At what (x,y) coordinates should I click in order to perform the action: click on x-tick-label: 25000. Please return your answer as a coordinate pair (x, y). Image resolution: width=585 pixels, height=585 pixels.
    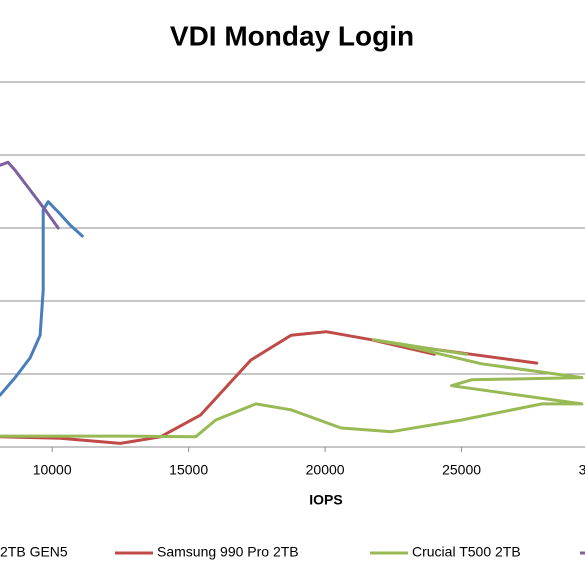
    Looking at the image, I should click on (461, 470).